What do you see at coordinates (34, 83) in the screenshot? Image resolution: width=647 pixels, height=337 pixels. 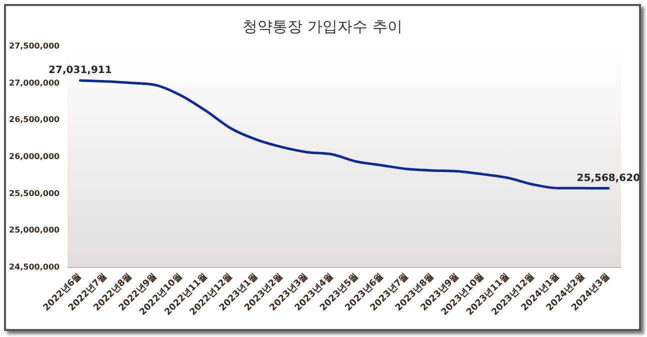 I see `y-tick-label: 27,000,000` at bounding box center [34, 83].